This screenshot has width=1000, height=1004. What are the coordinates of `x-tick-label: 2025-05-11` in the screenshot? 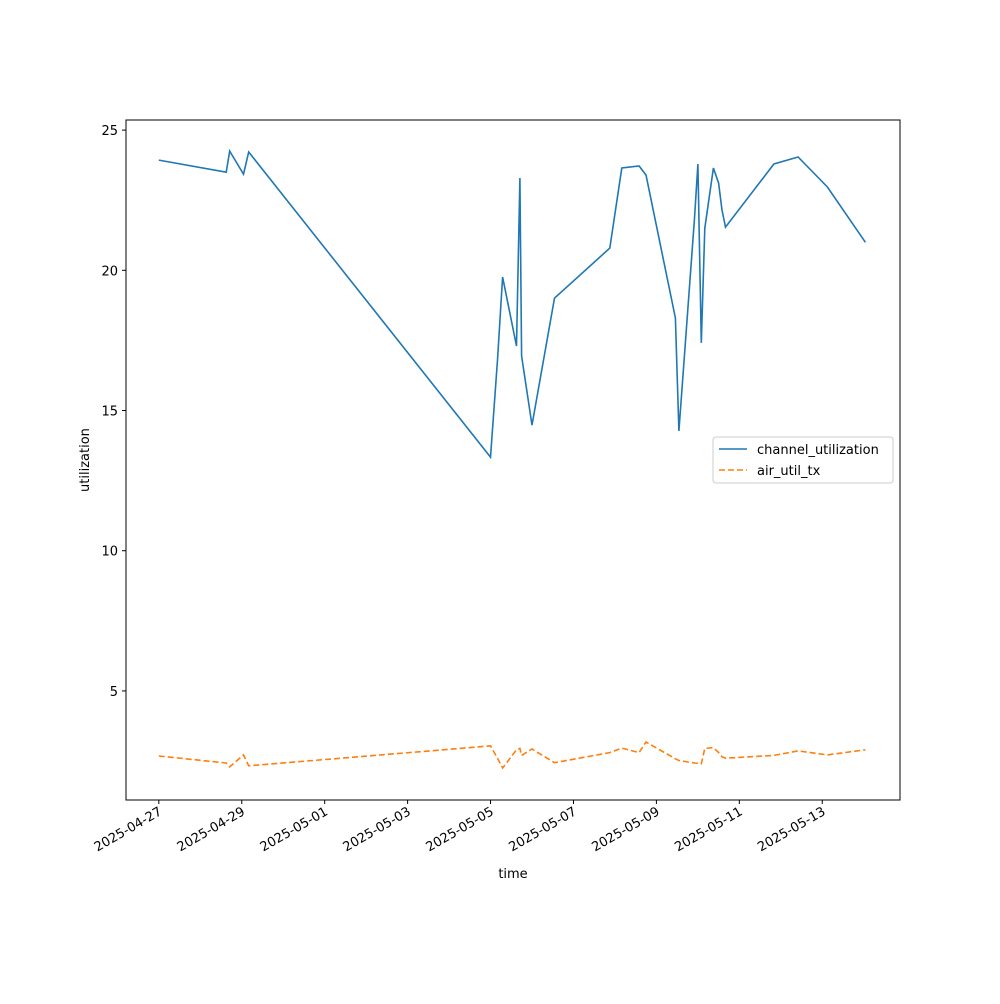 It's located at (708, 829).